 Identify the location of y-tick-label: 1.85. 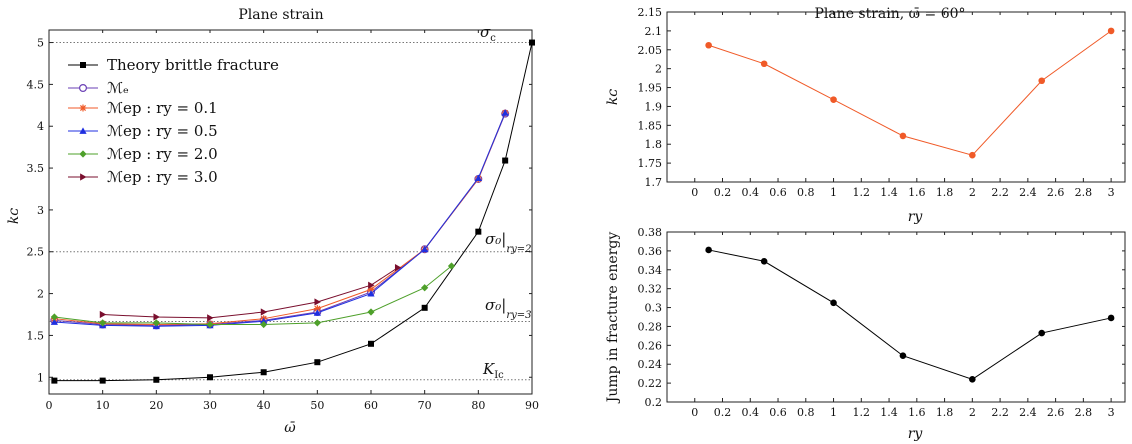
(650, 125).